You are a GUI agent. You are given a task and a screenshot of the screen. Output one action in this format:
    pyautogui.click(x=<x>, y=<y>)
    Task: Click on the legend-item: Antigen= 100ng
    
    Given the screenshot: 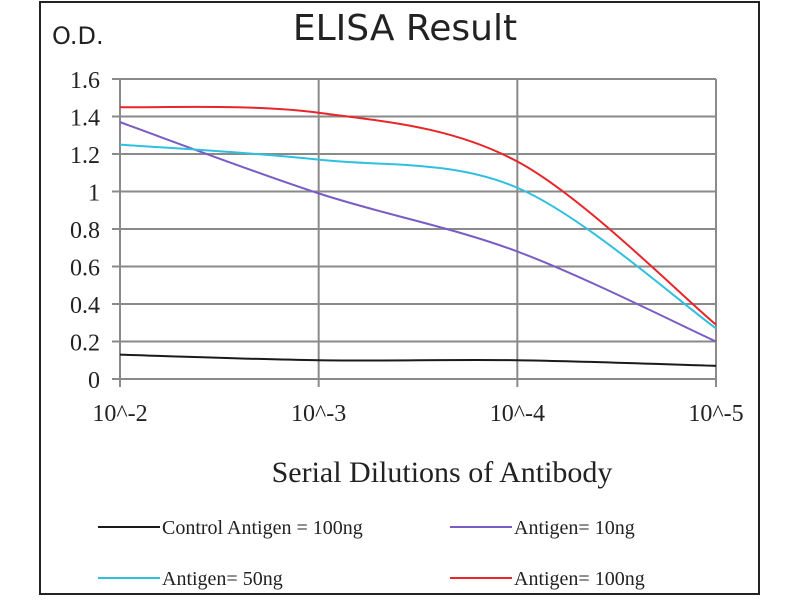 What is the action you would take?
    pyautogui.click(x=547, y=579)
    